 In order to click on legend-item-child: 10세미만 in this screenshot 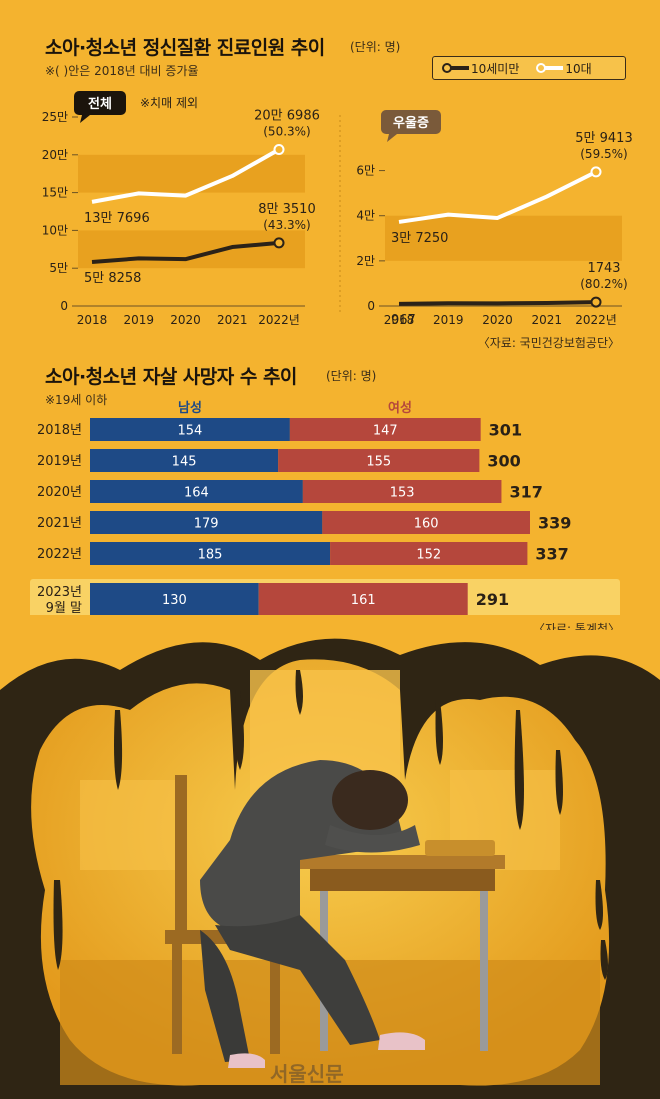, I will do `click(480, 68)`.